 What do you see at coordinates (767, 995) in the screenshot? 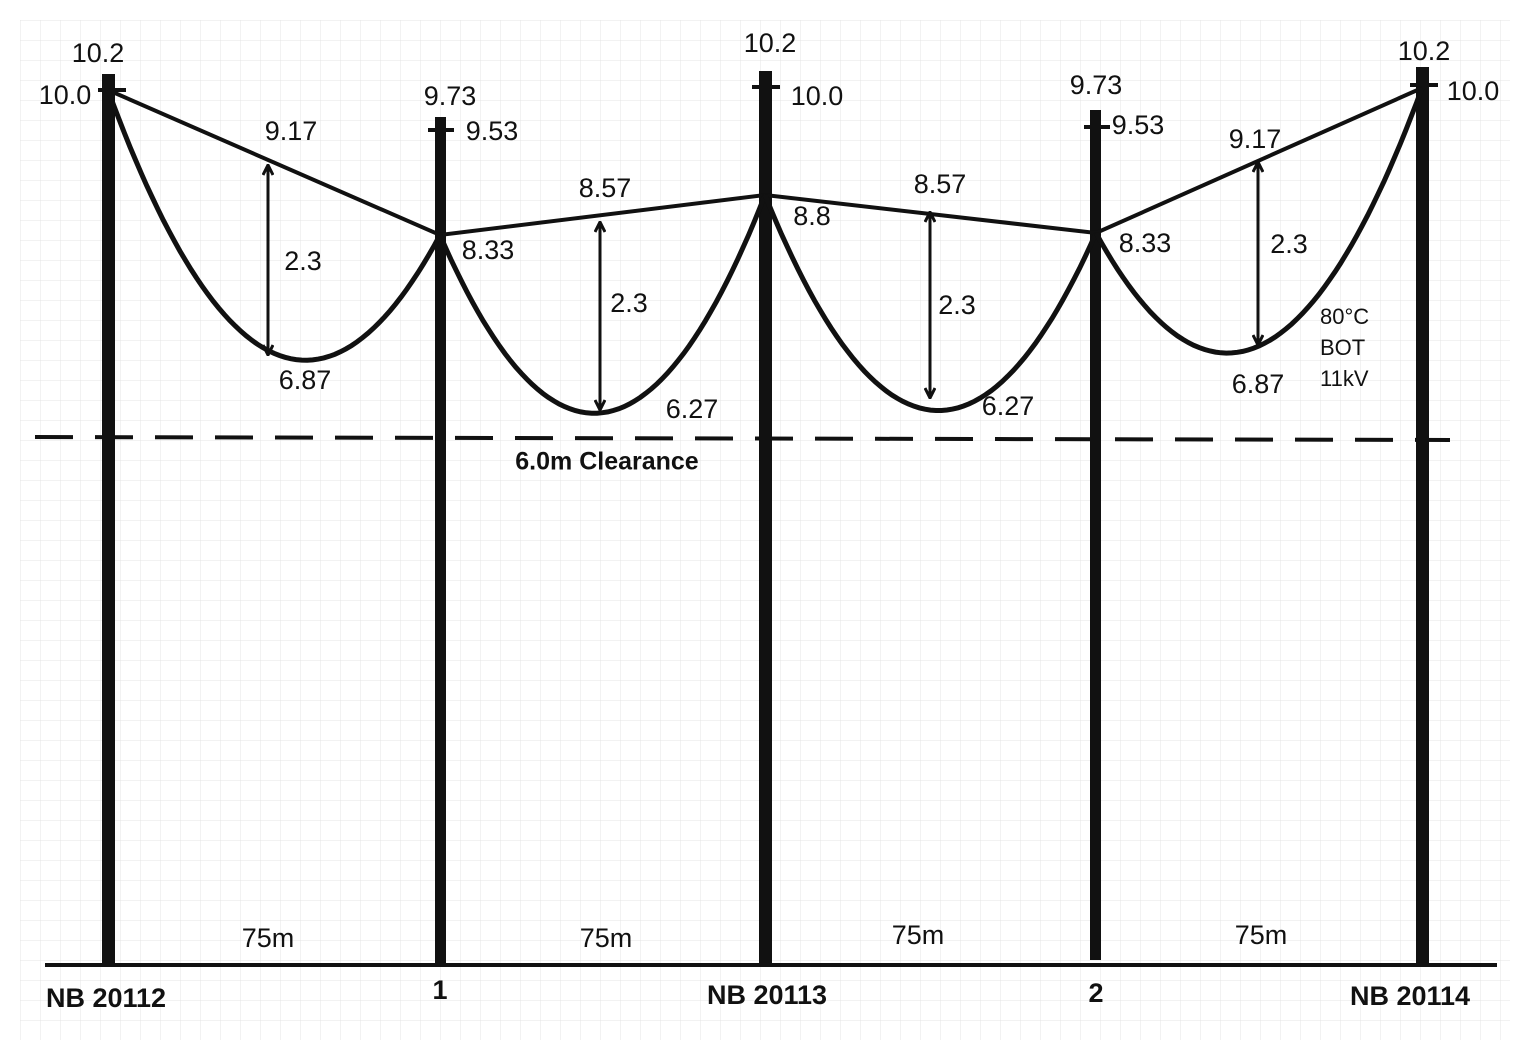
I see `pole-name: NB 20113` at bounding box center [767, 995].